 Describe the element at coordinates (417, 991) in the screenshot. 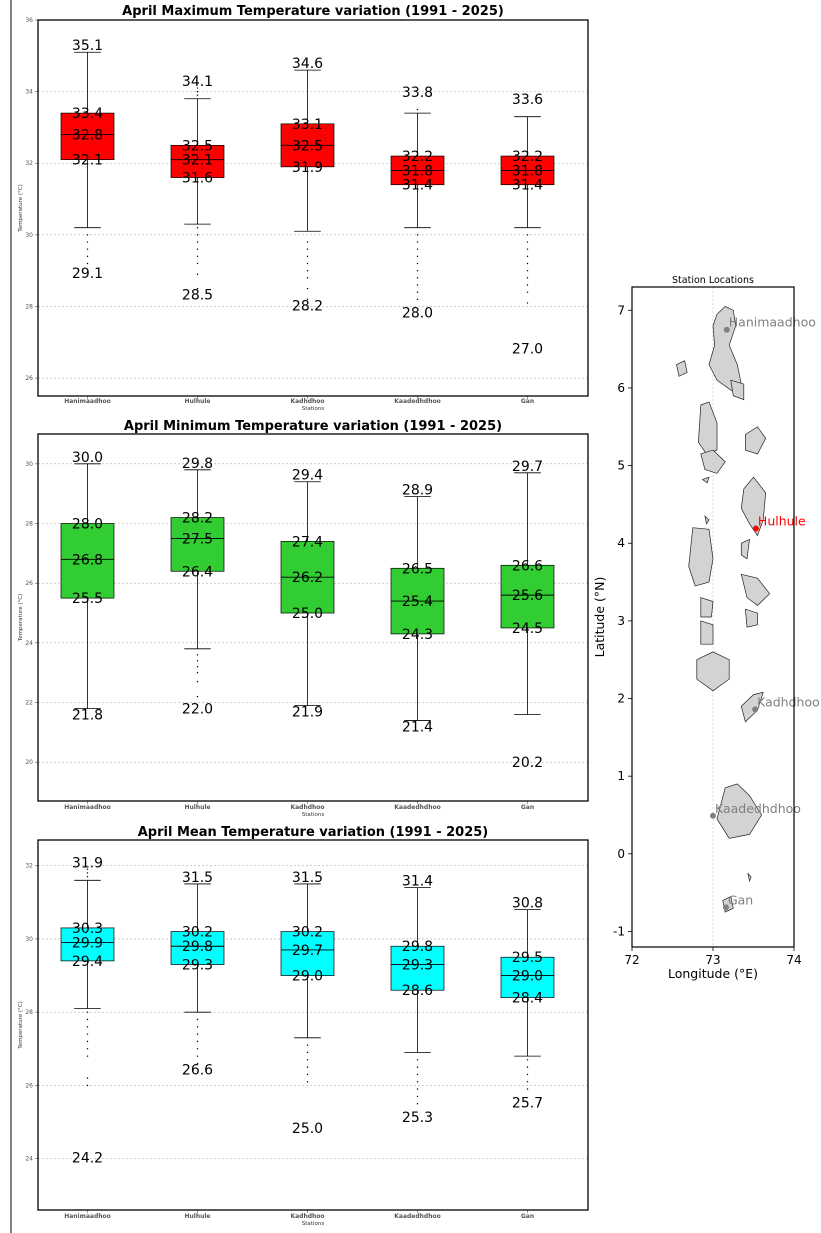

I see `q1-label: 28.6` at that location.